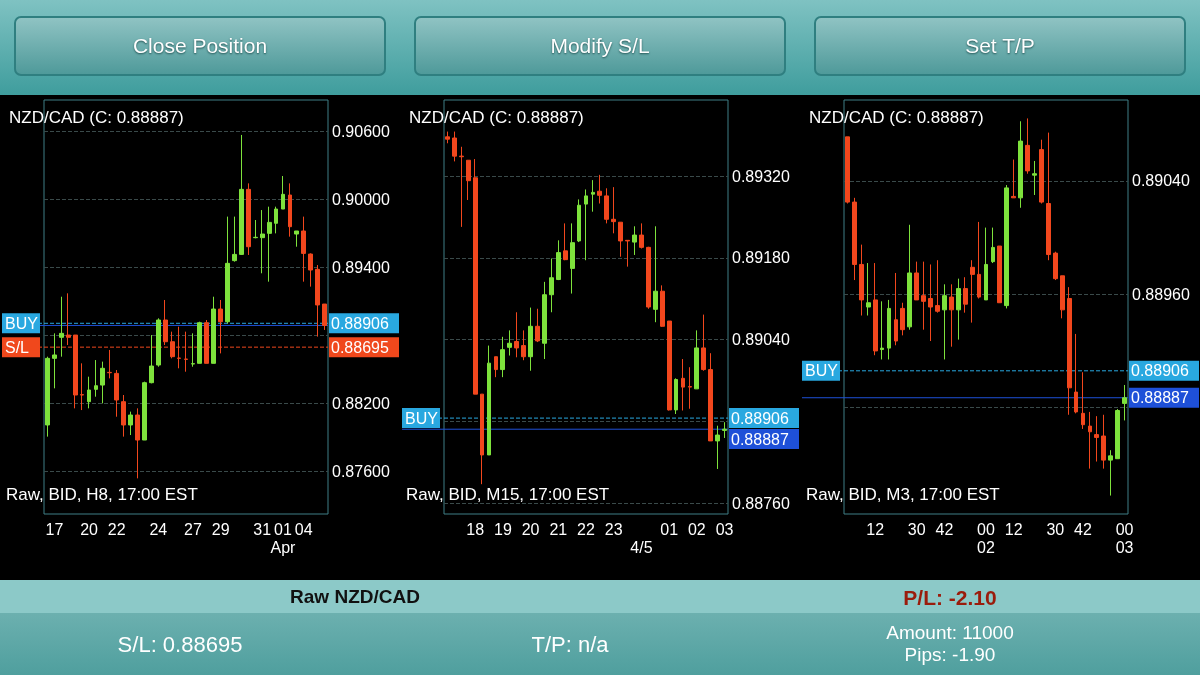 The height and width of the screenshot is (675, 1200). What do you see at coordinates (17, 347) in the screenshot?
I see `annotation: S/L` at bounding box center [17, 347].